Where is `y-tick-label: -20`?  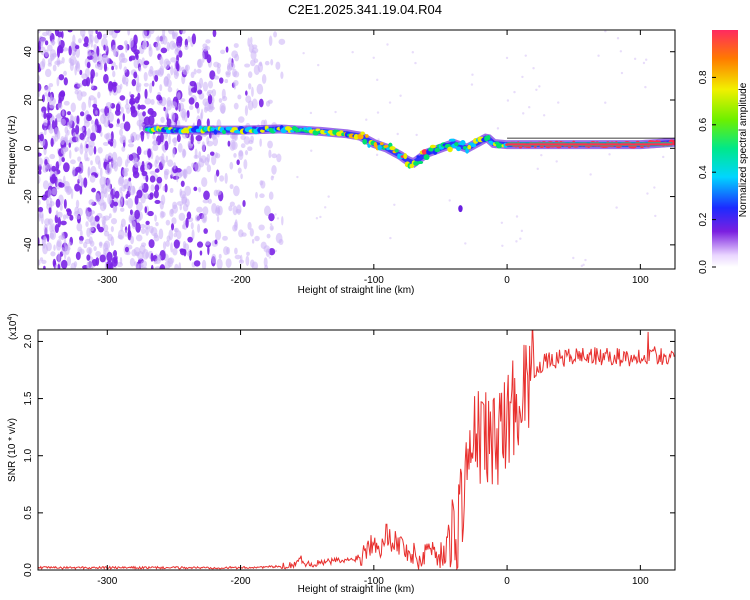
y-tick-label: -20 is located at coordinates (28, 196).